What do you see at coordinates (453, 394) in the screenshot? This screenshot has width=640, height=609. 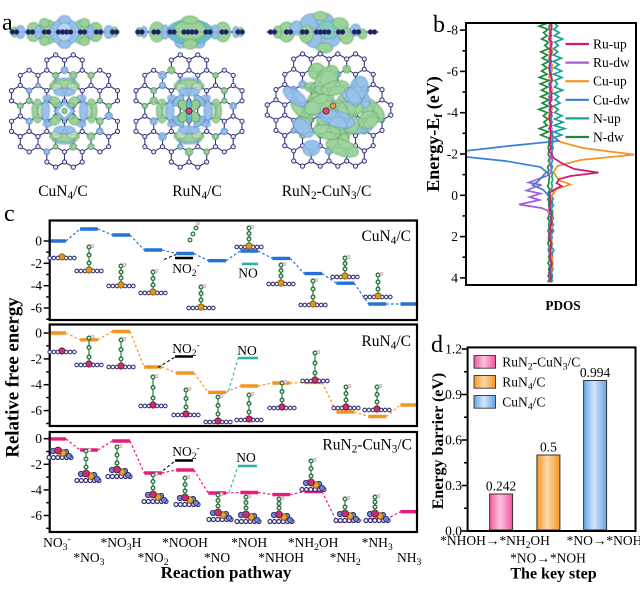 I see `svg-text: 0.9` at bounding box center [453, 394].